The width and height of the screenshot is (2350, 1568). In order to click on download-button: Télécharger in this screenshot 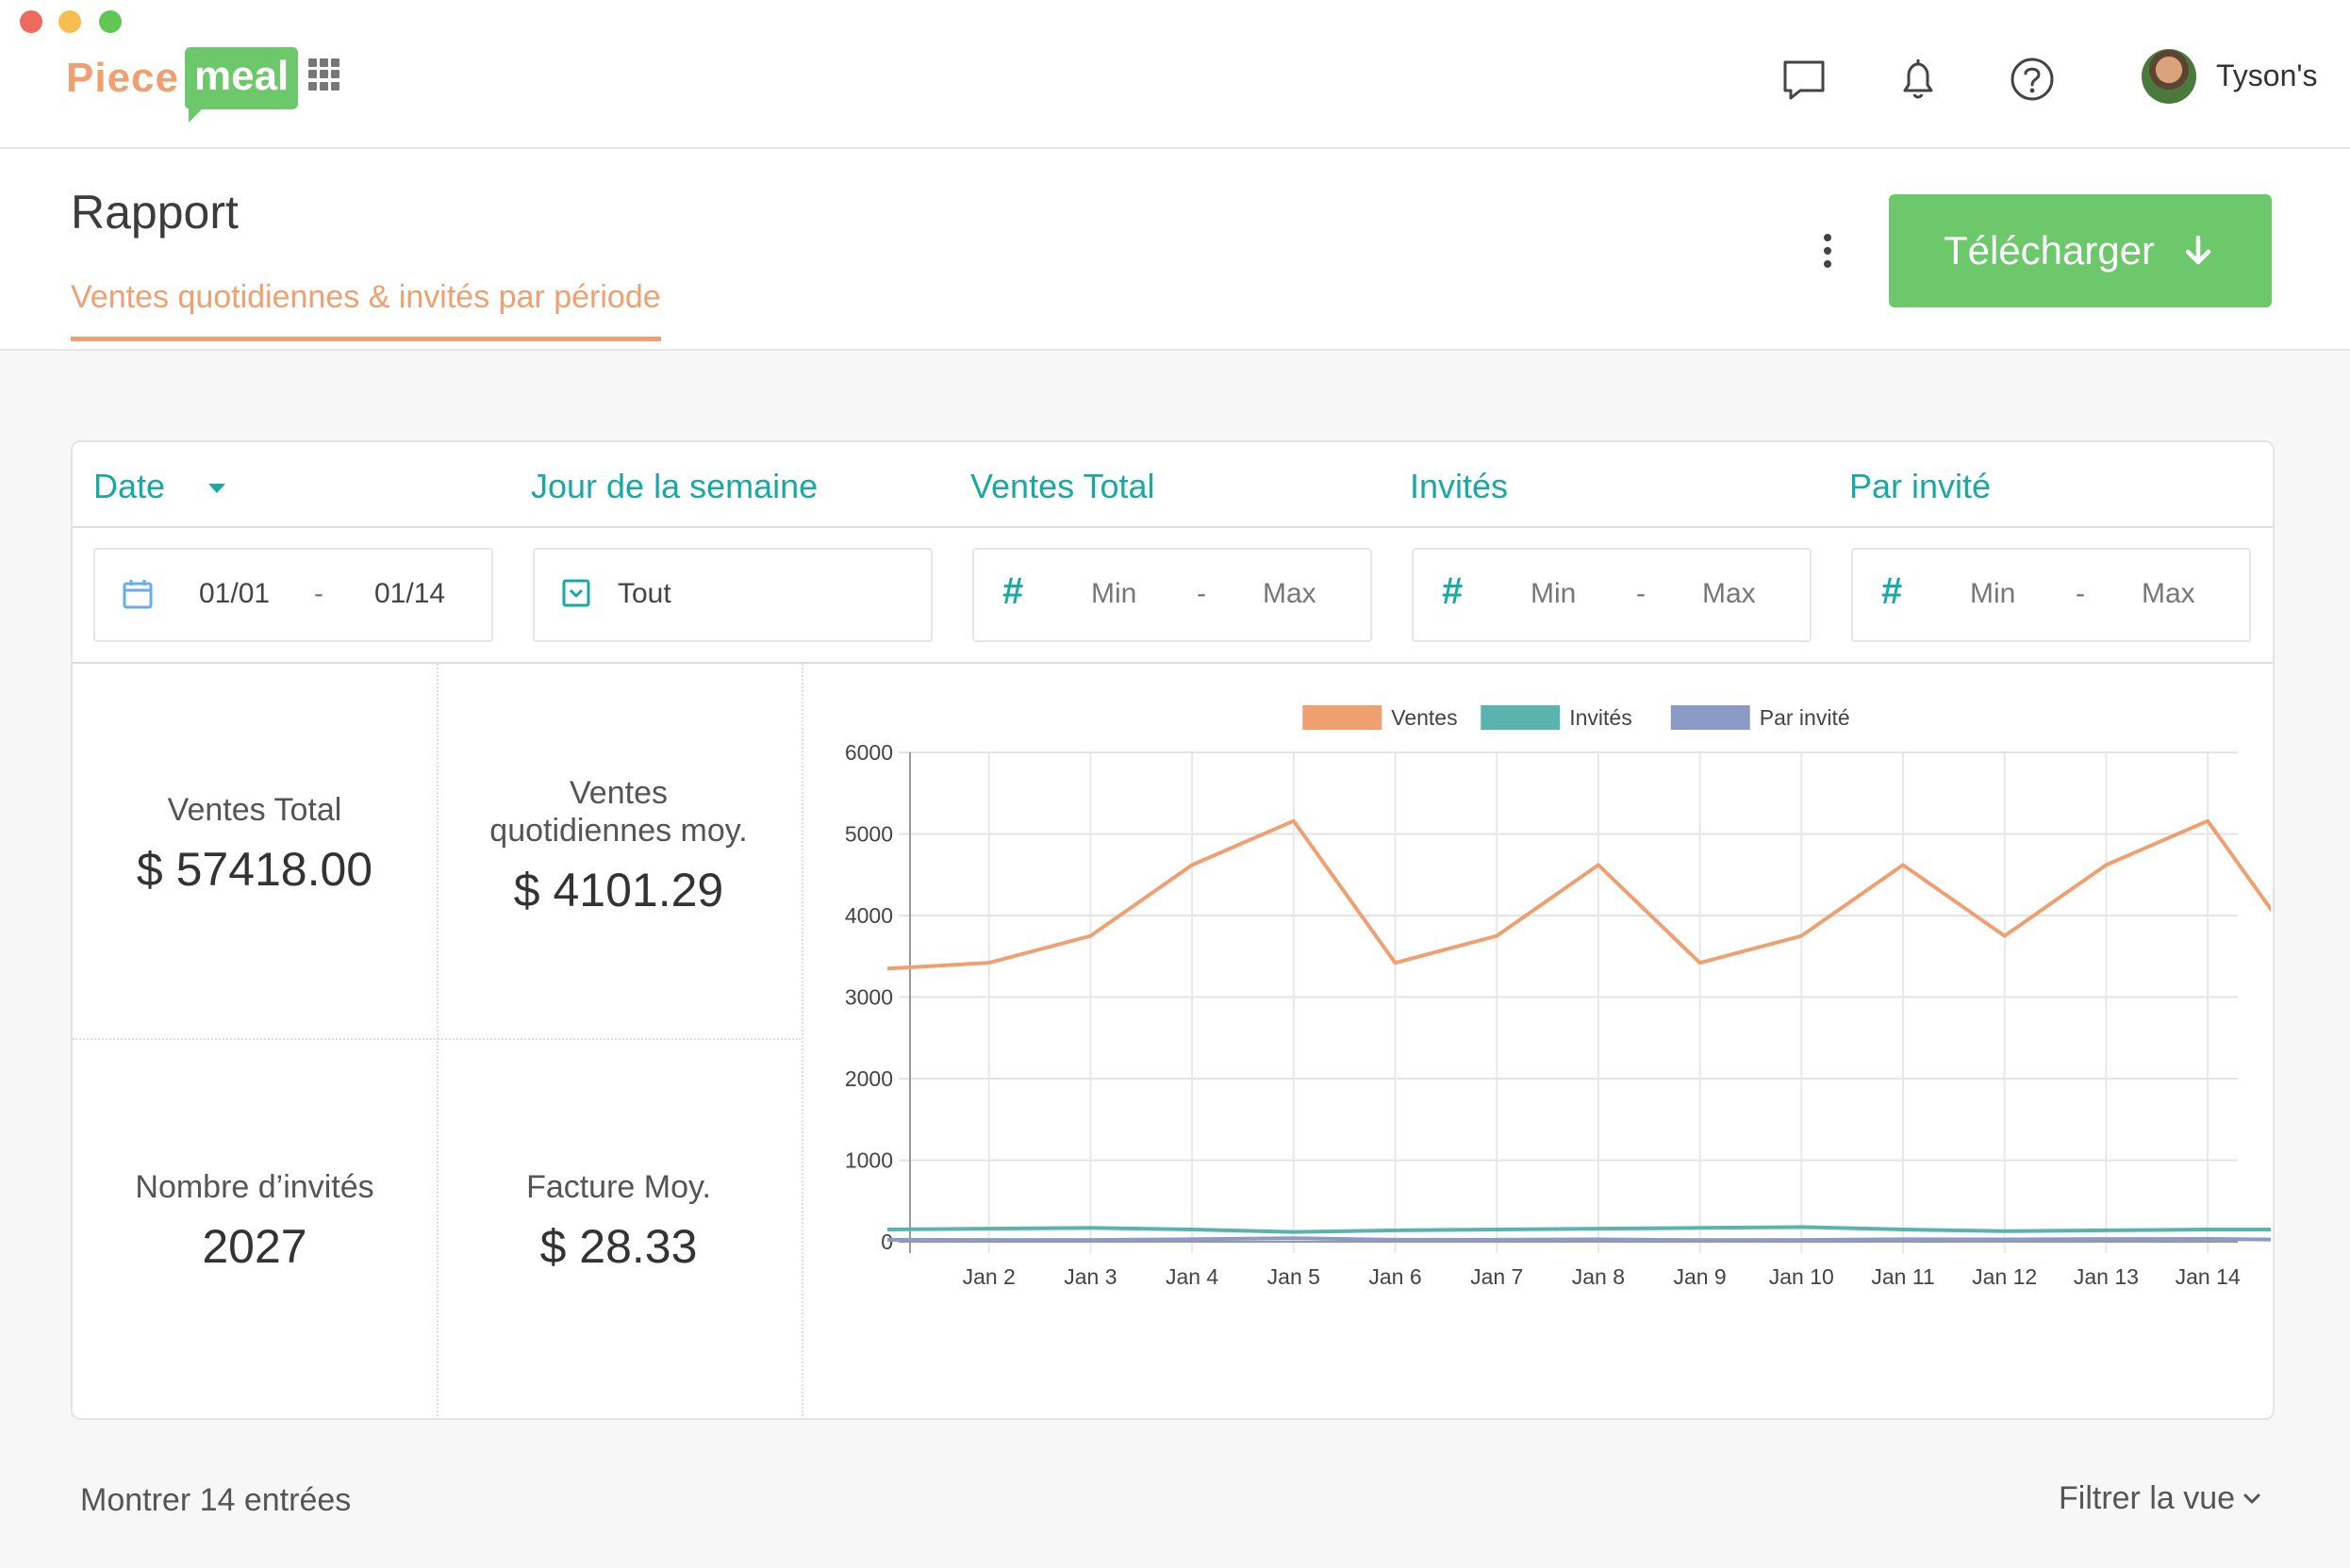, I will do `click(2080, 250)`.